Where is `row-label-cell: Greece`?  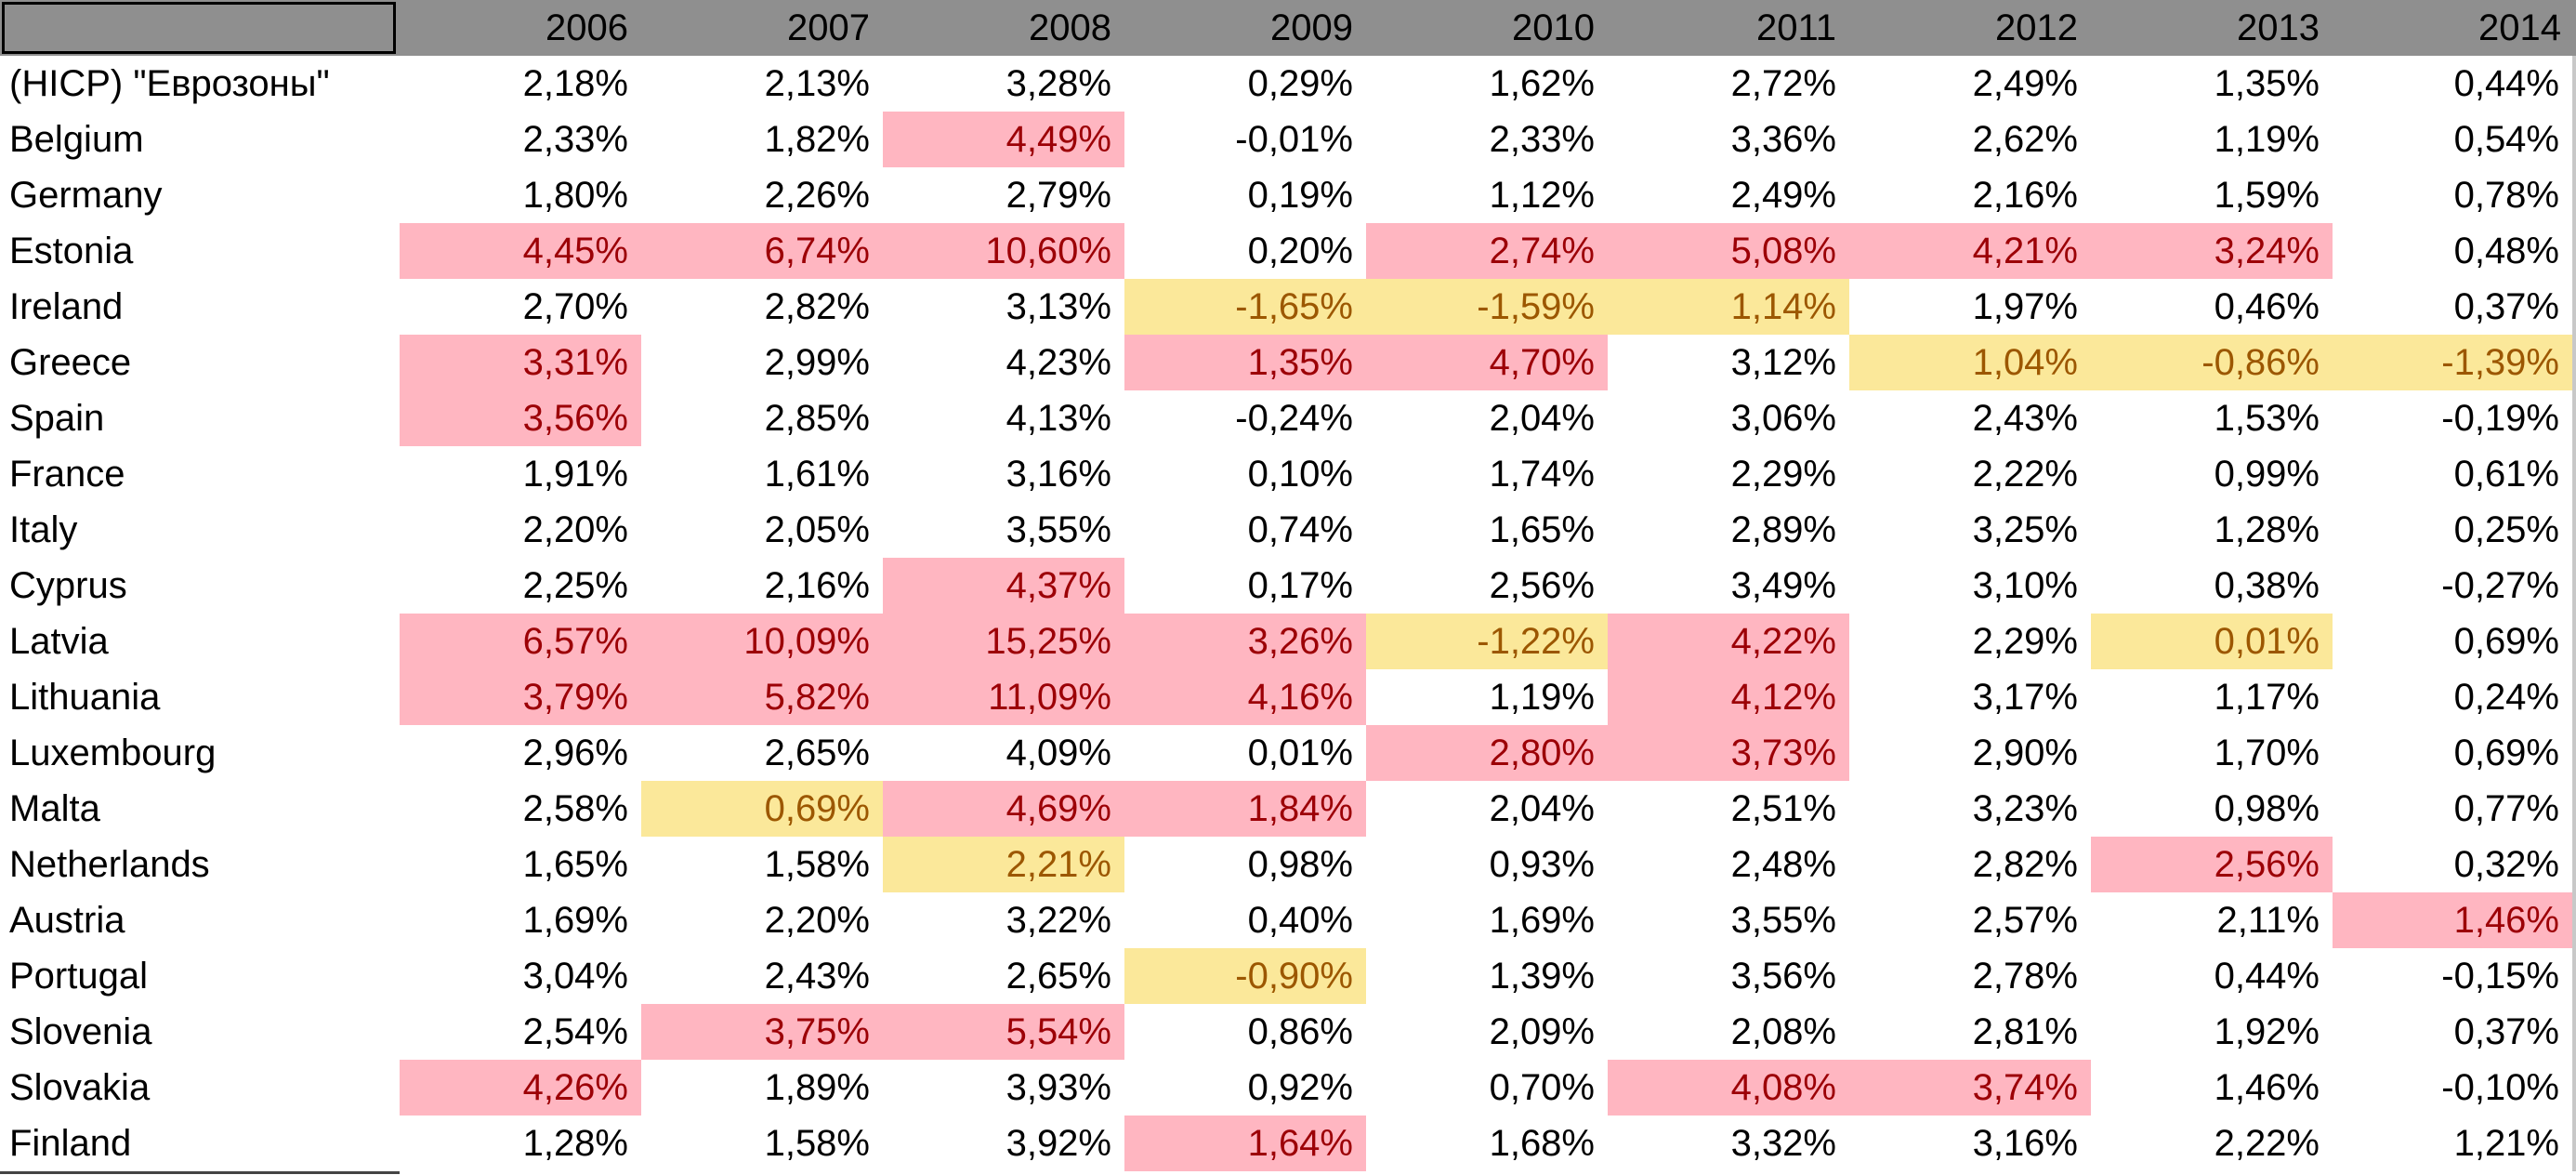 row-label-cell: Greece is located at coordinates (70, 362).